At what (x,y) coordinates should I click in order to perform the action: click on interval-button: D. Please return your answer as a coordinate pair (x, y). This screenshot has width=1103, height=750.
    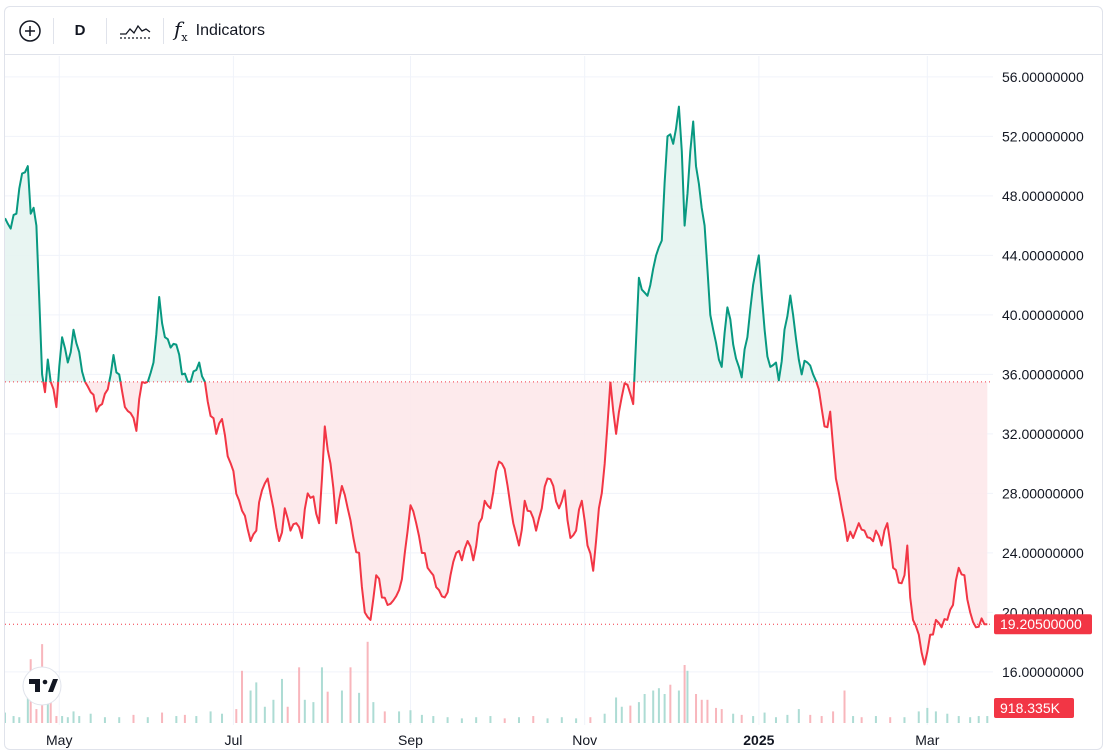
    Looking at the image, I should click on (80, 31).